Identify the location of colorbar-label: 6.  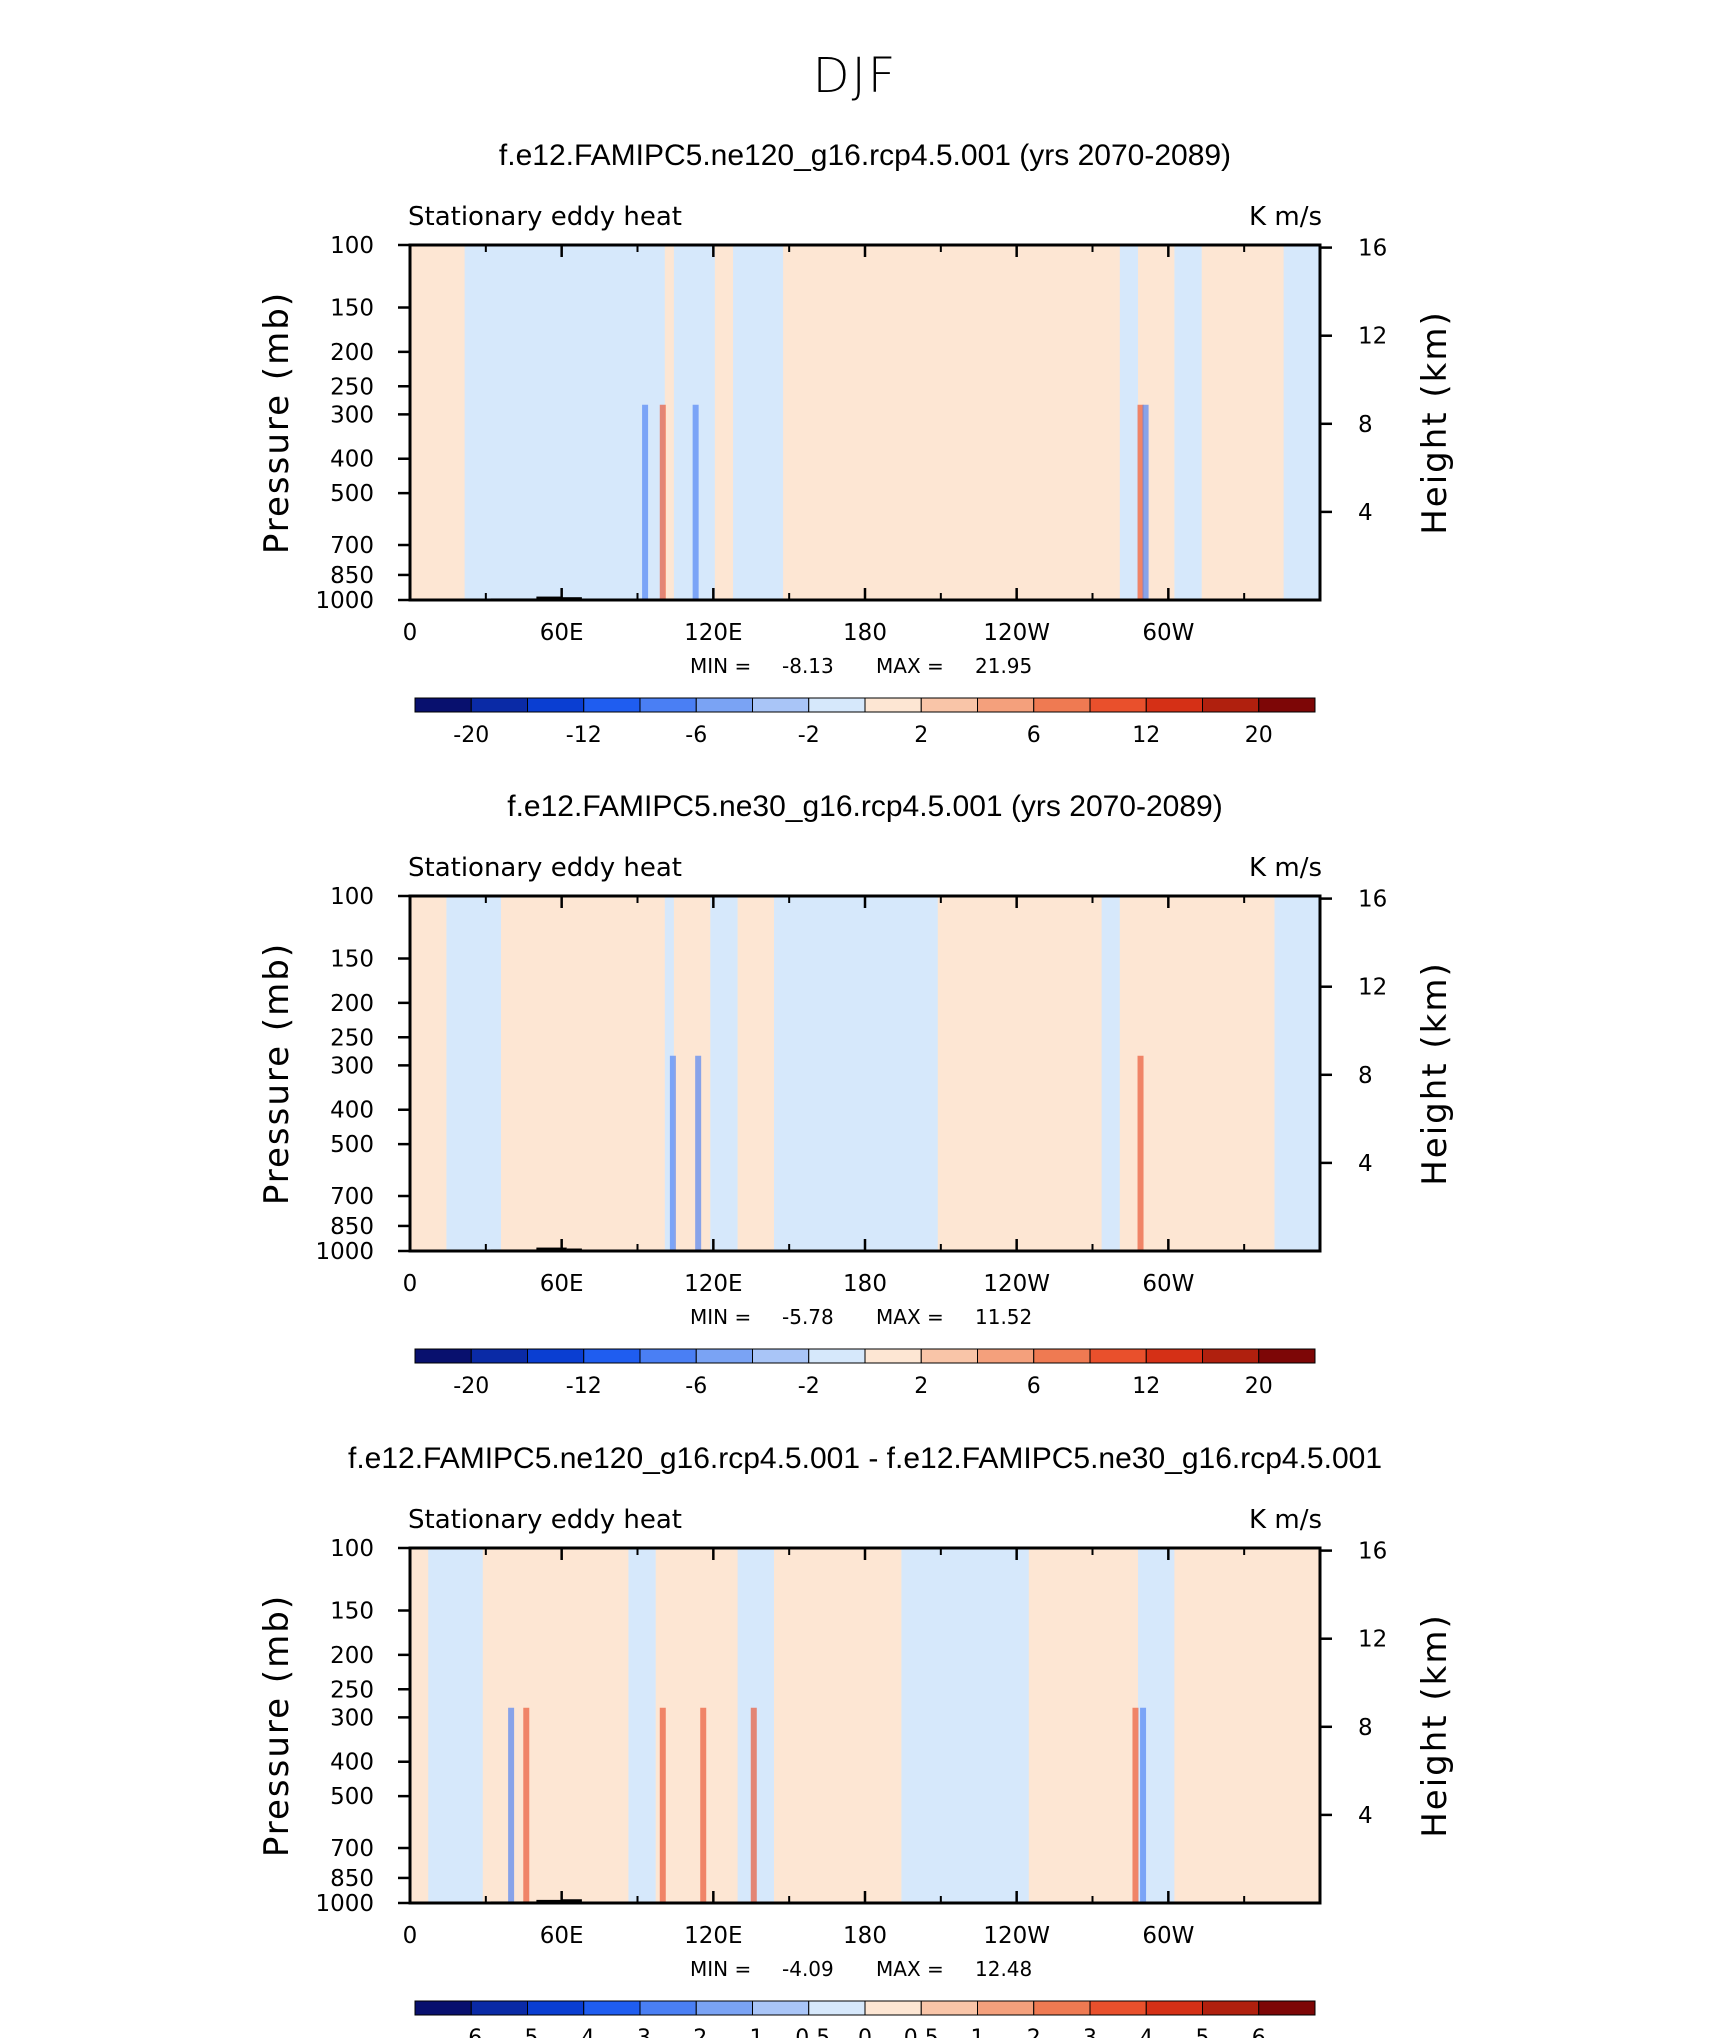
(1034, 735).